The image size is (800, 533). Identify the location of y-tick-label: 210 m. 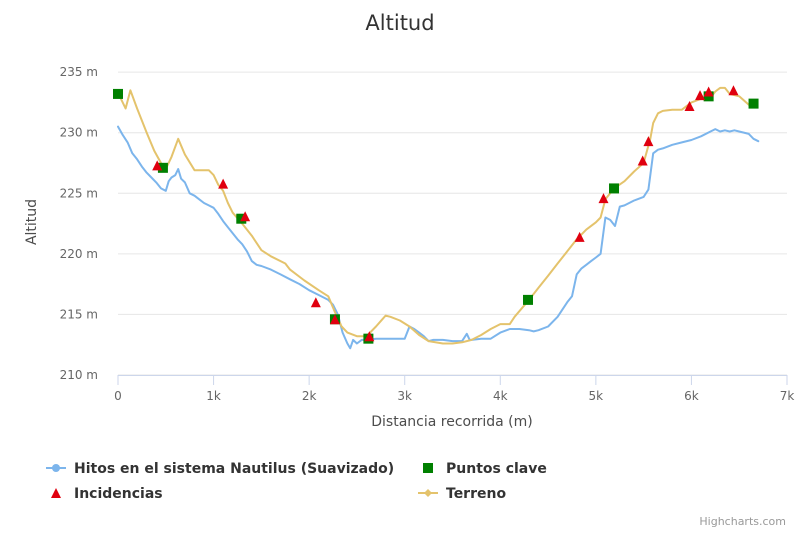
(79, 375).